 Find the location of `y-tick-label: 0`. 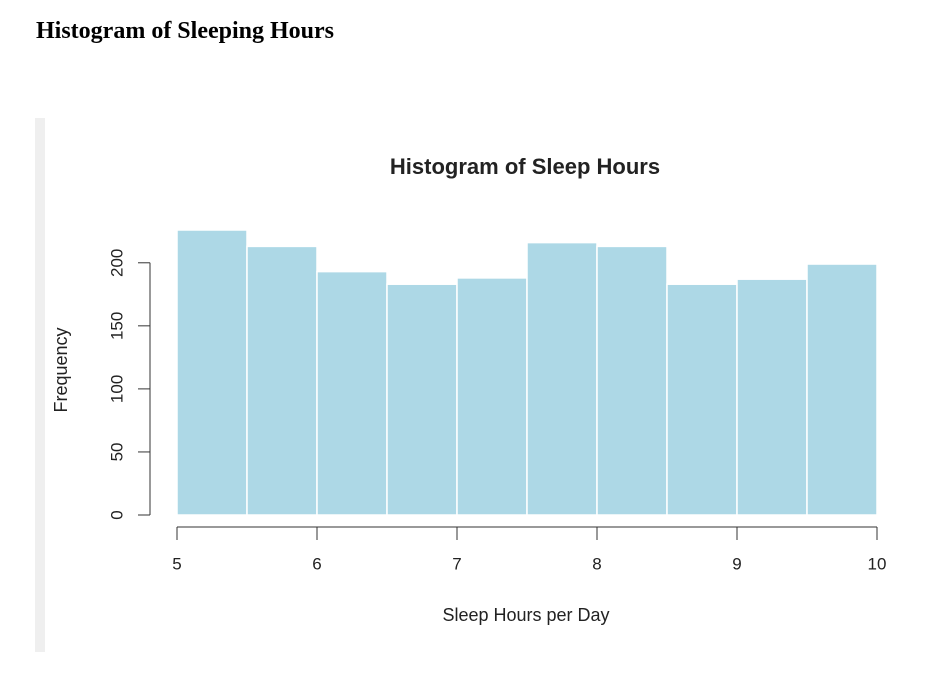

y-tick-label: 0 is located at coordinates (116, 514).